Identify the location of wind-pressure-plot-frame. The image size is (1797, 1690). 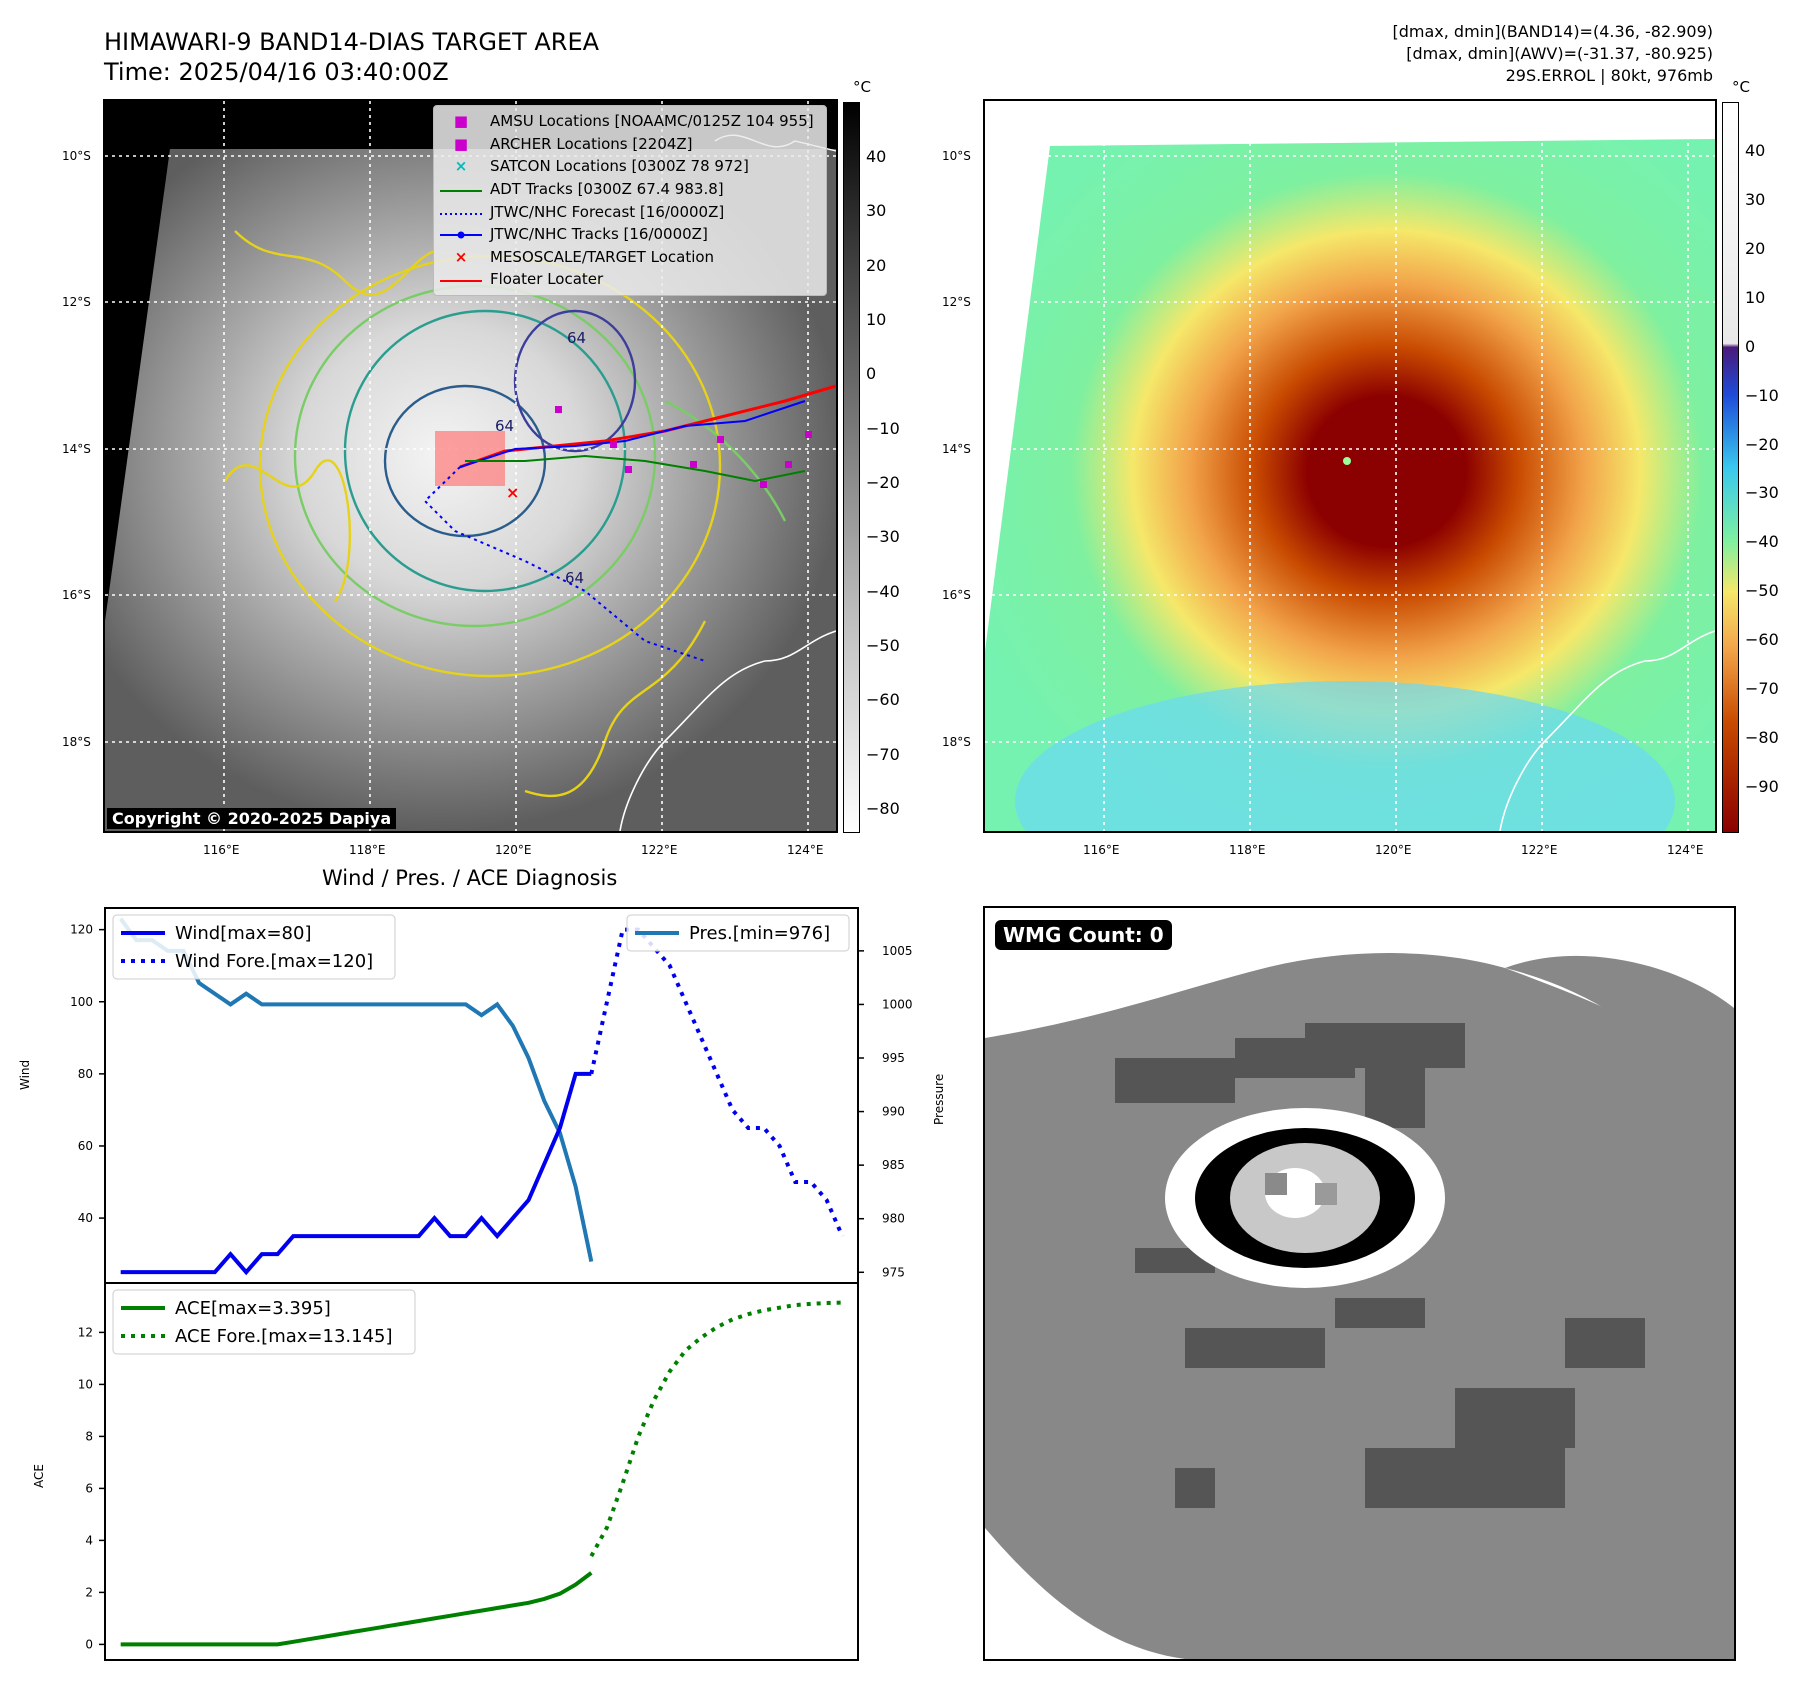
(481, 1095).